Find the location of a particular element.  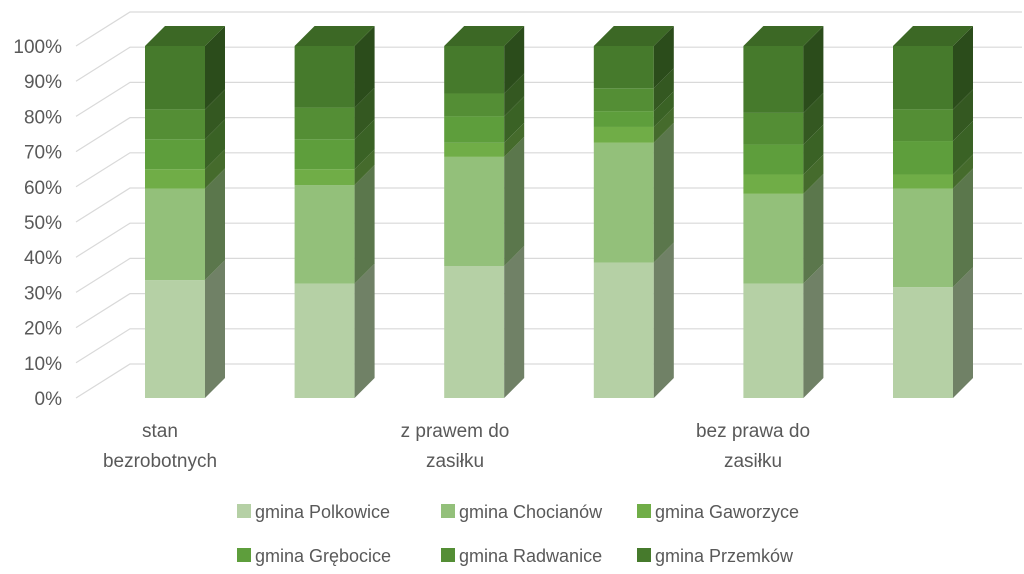

y-tick-label: 30% is located at coordinates (43, 293).